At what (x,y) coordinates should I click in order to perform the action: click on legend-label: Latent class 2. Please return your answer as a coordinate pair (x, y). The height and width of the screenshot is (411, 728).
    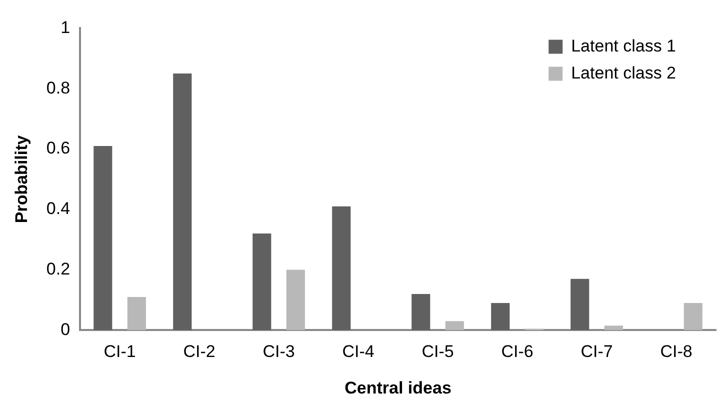
    Looking at the image, I should click on (623, 72).